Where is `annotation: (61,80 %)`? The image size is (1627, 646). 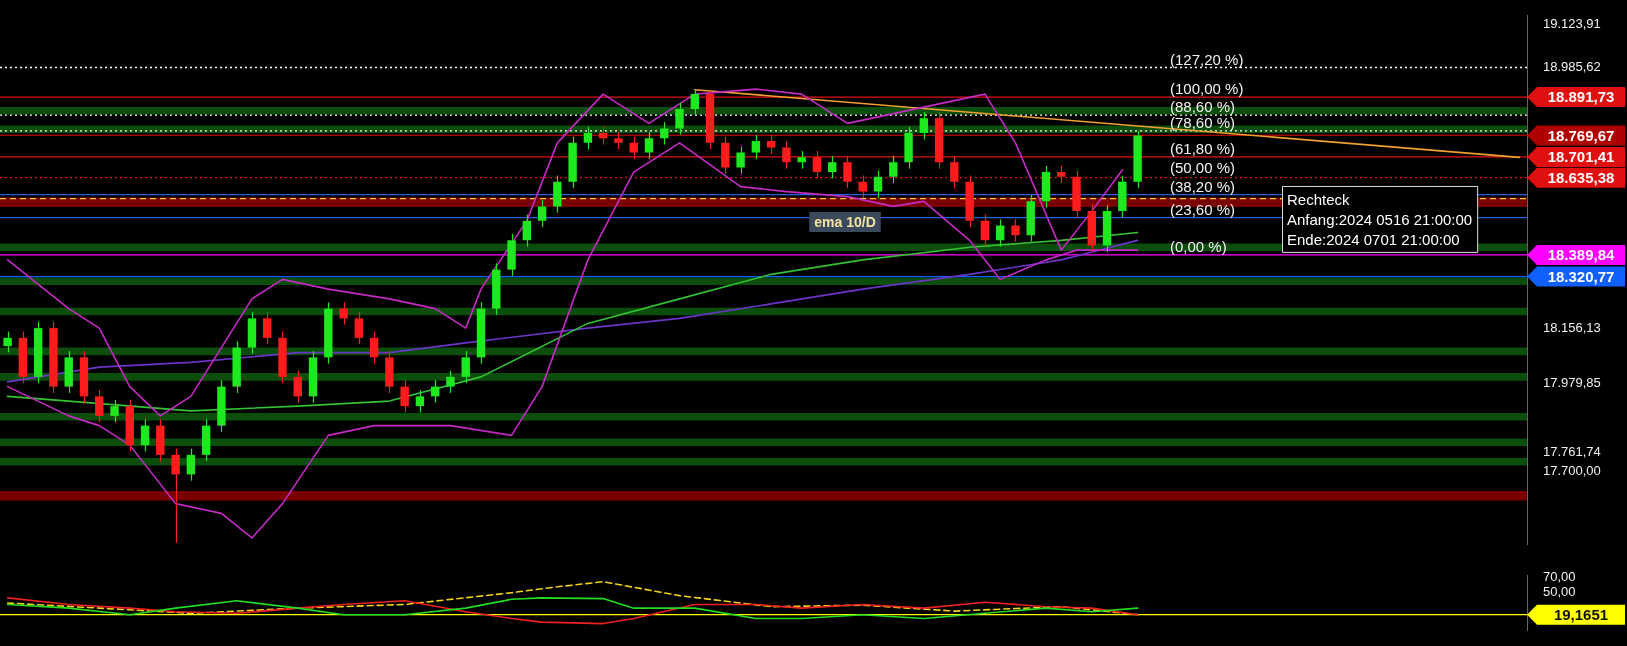
annotation: (61,80 %) is located at coordinates (1203, 148).